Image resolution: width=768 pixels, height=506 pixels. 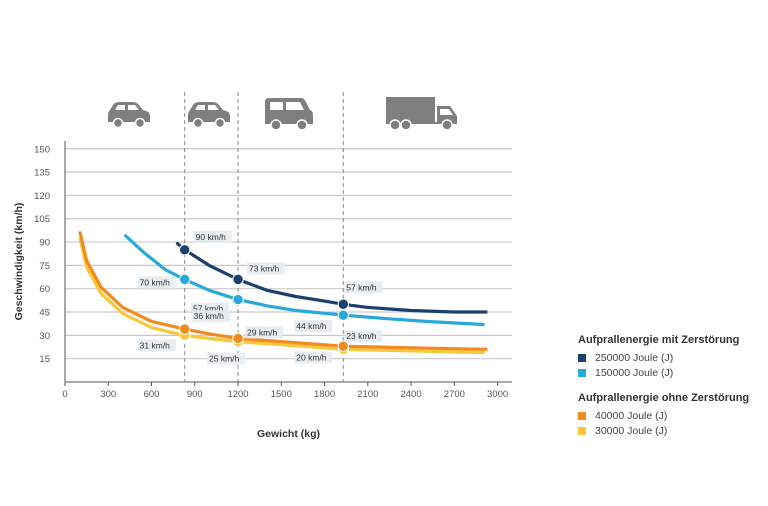 I want to click on suv-icon, so click(x=289, y=114).